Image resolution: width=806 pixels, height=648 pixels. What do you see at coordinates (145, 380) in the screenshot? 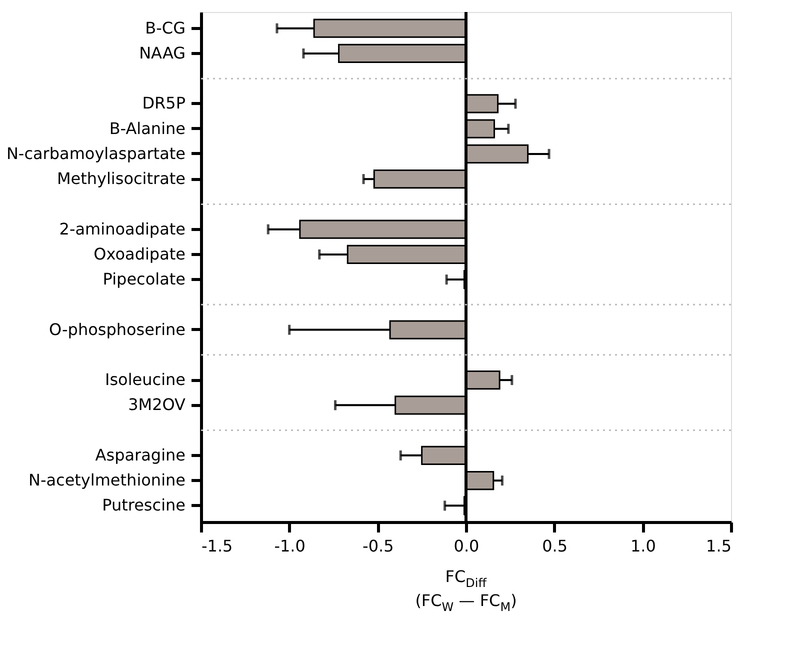
I see `y-tick-label: Isoleucine` at bounding box center [145, 380].